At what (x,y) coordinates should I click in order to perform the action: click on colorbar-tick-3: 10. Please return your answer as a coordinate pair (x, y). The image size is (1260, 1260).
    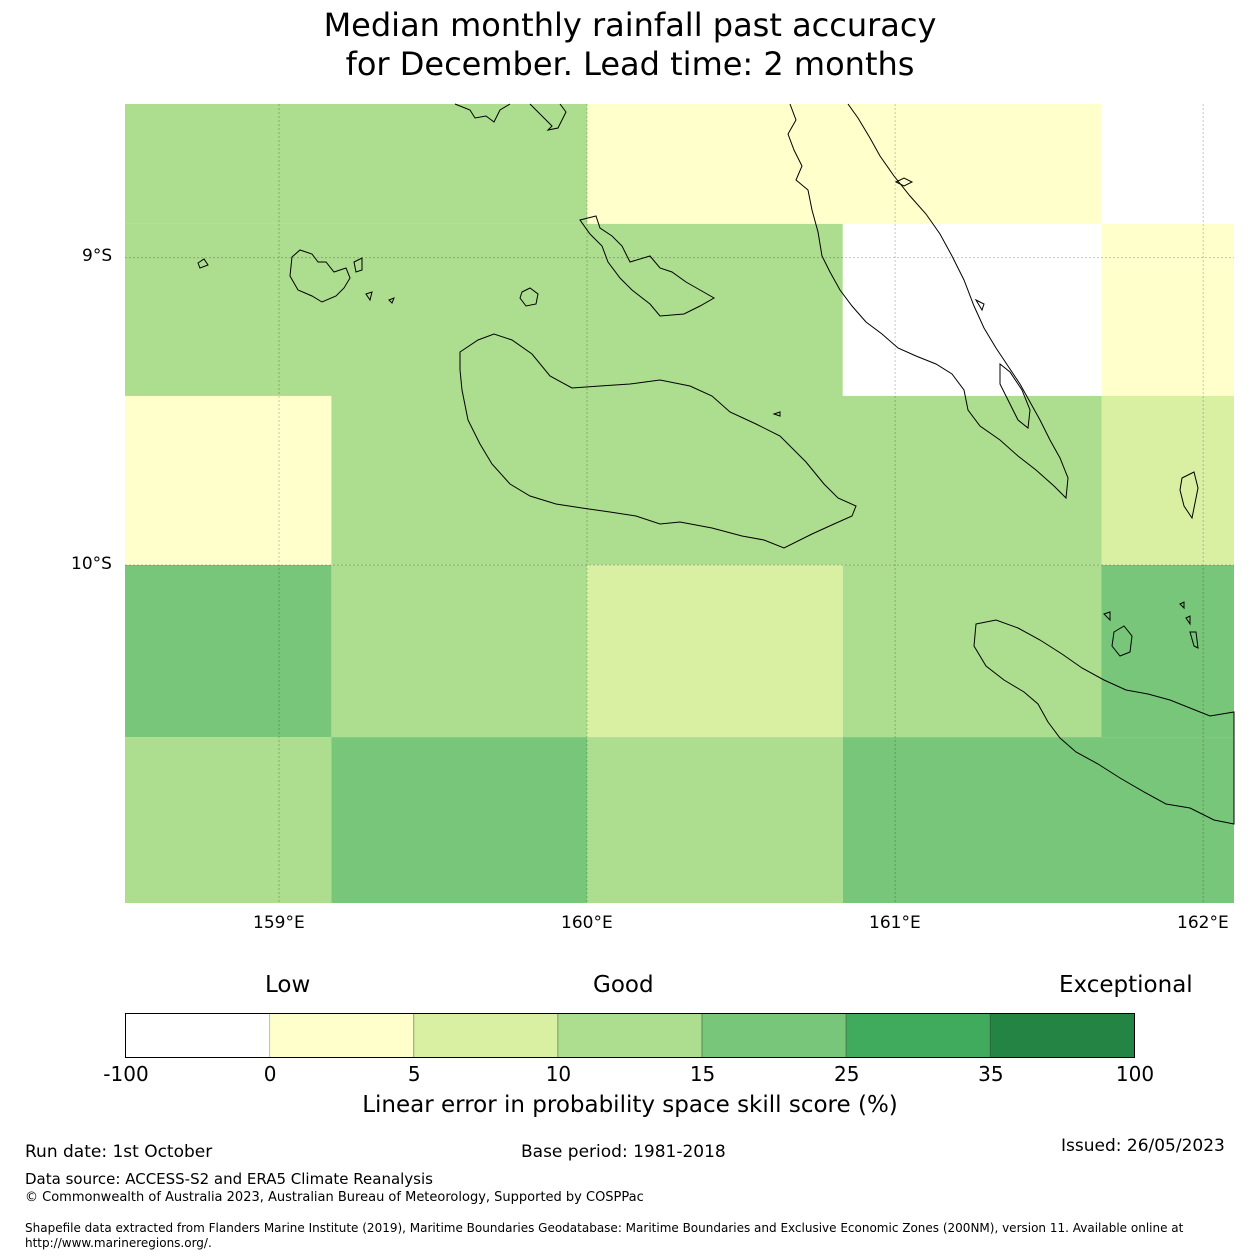
    Looking at the image, I should click on (558, 1074).